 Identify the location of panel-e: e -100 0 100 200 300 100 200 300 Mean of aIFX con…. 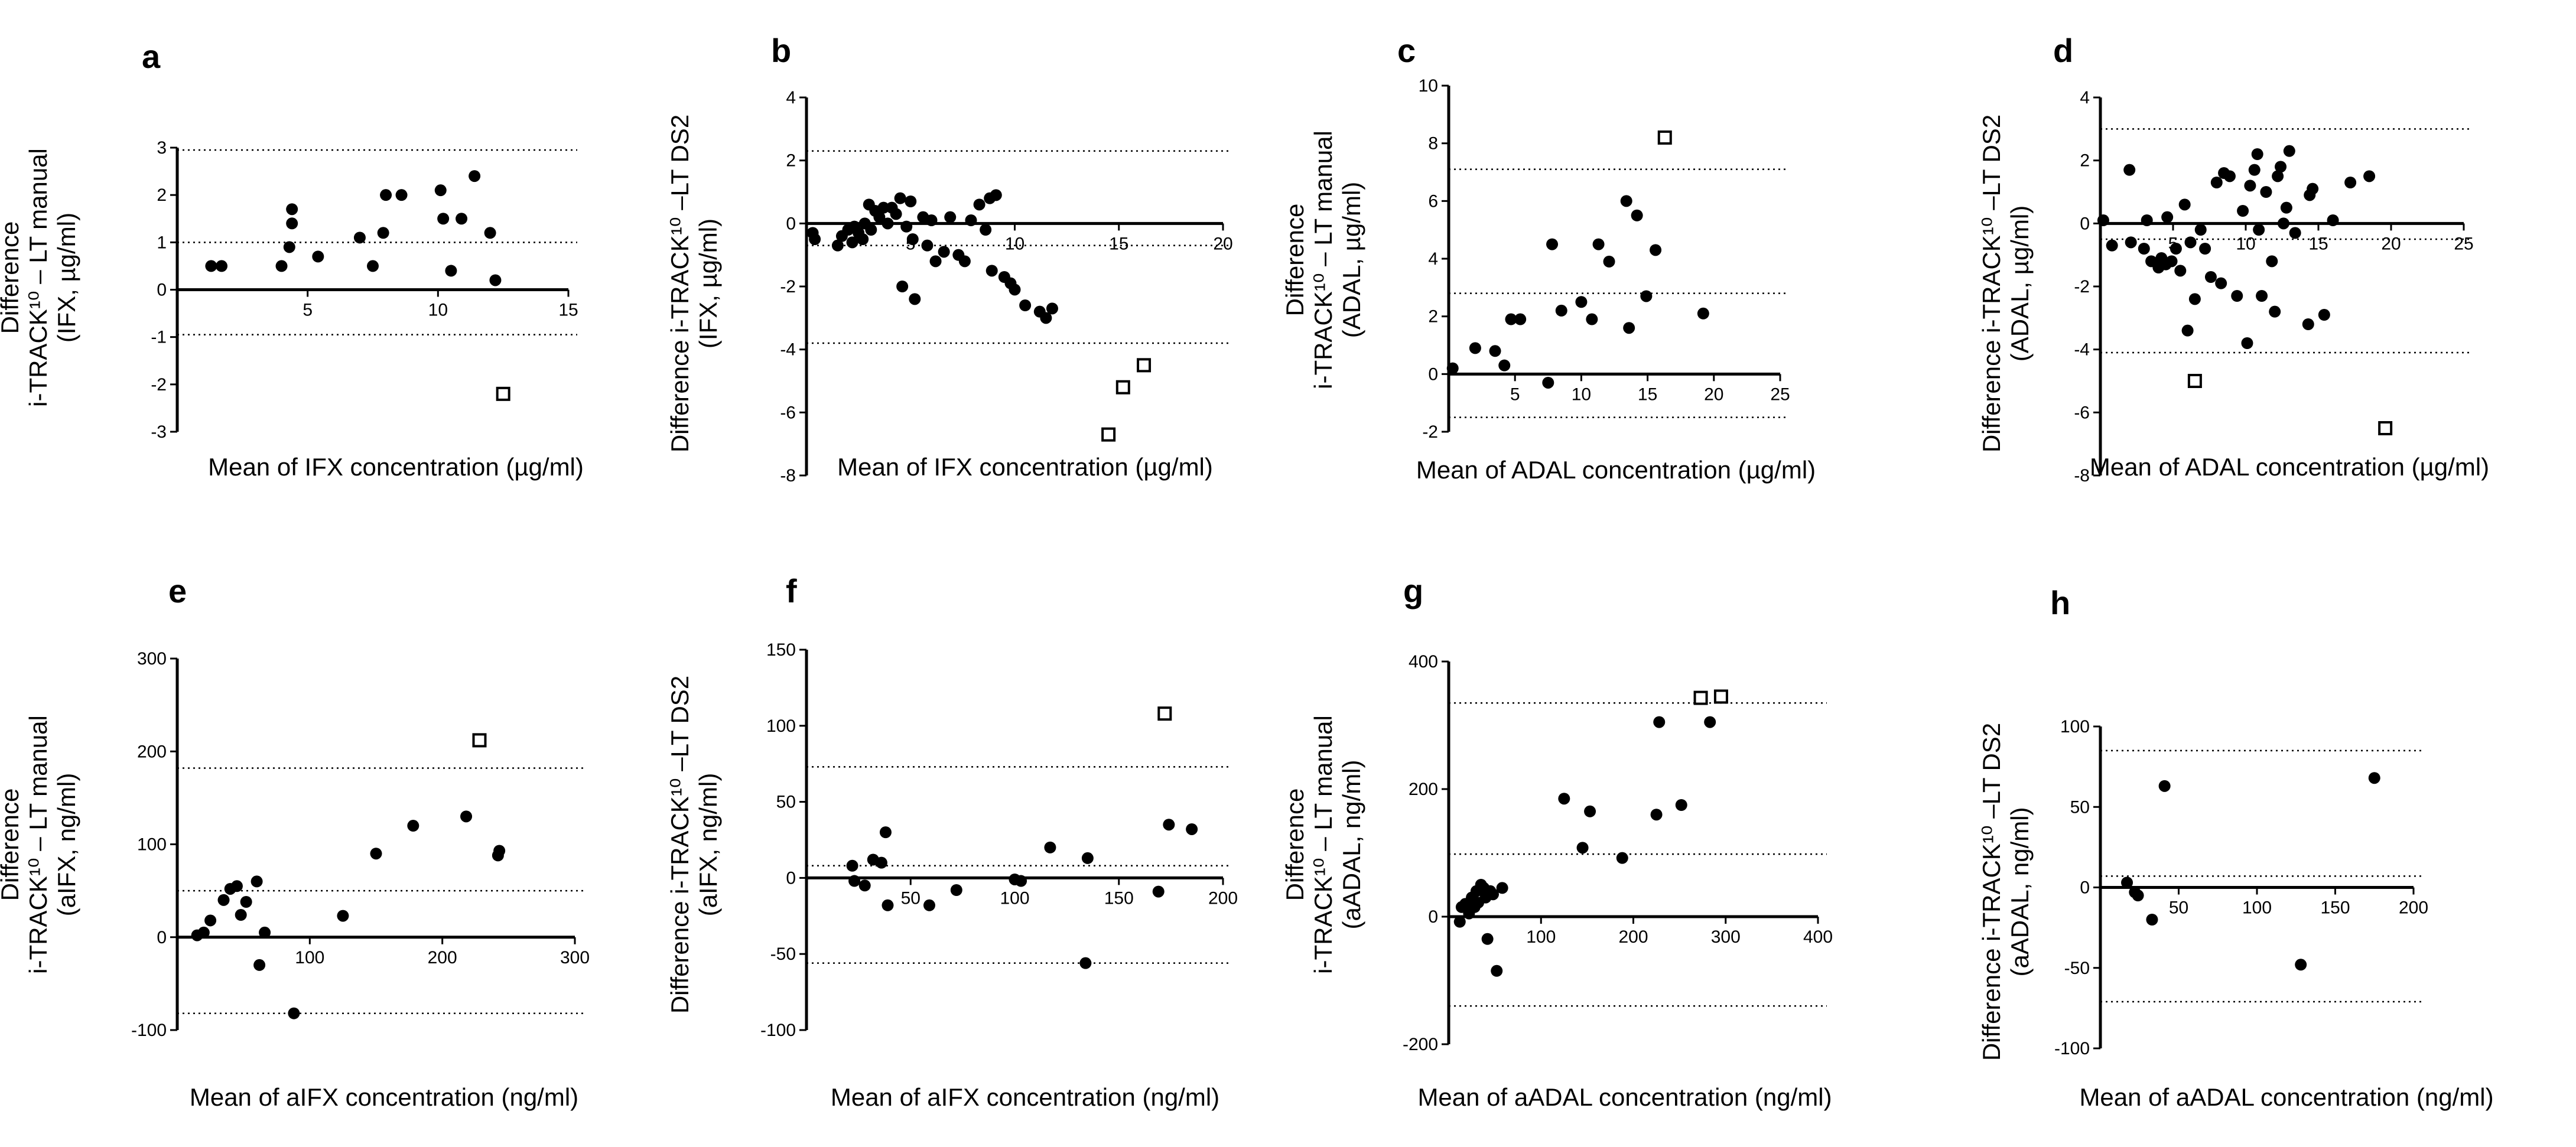
(295, 841).